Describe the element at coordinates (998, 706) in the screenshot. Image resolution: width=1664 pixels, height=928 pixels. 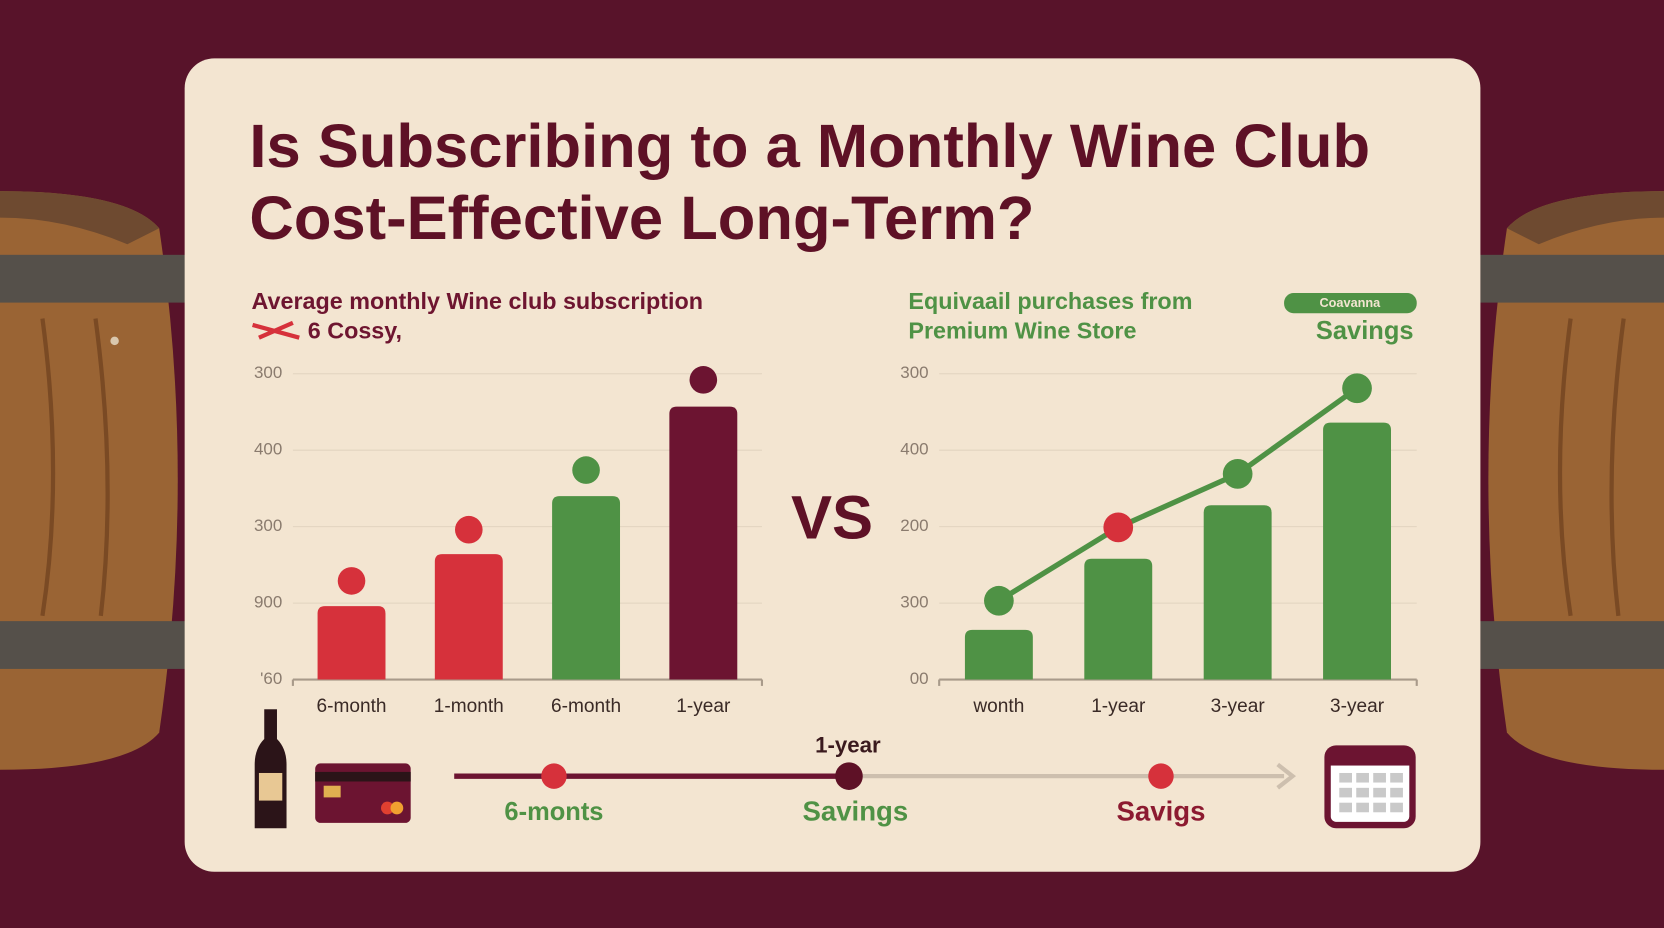
I see `x-tick-label: wonth` at that location.